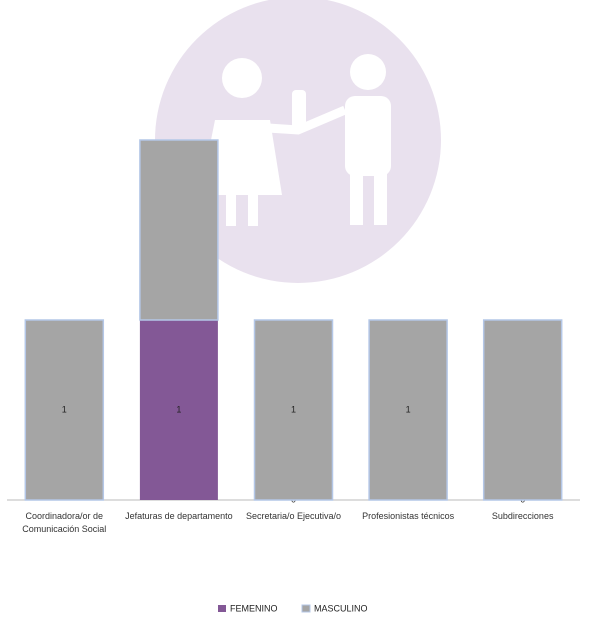  Describe the element at coordinates (408, 516) in the screenshot. I see `x-tick-label: Profesionistas técnicos` at that location.